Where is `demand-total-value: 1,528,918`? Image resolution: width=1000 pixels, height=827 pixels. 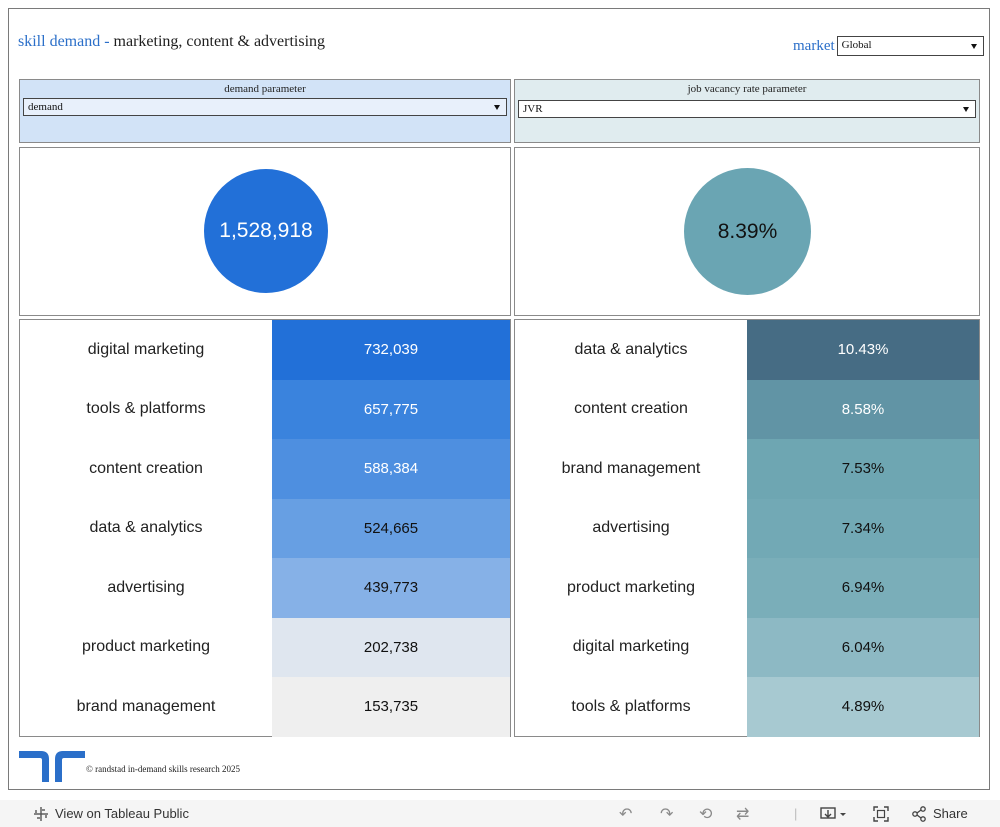 demand-total-value: 1,528,918 is located at coordinates (266, 230).